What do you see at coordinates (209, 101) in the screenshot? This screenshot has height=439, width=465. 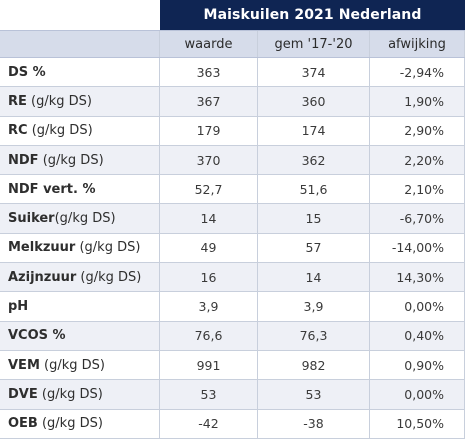 I see `cell-waarde: 367` at bounding box center [209, 101].